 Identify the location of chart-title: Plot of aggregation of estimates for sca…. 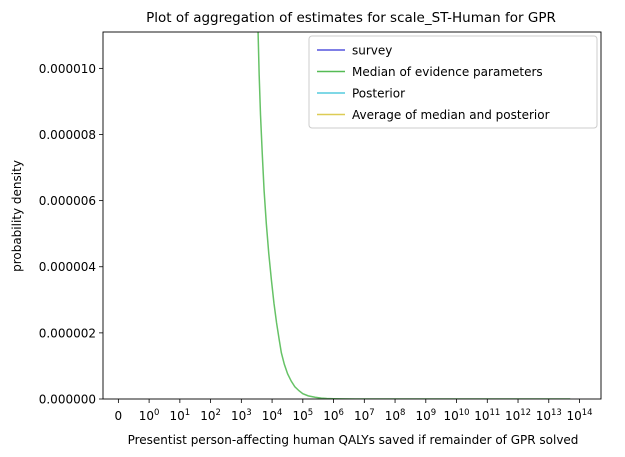
(351, 18).